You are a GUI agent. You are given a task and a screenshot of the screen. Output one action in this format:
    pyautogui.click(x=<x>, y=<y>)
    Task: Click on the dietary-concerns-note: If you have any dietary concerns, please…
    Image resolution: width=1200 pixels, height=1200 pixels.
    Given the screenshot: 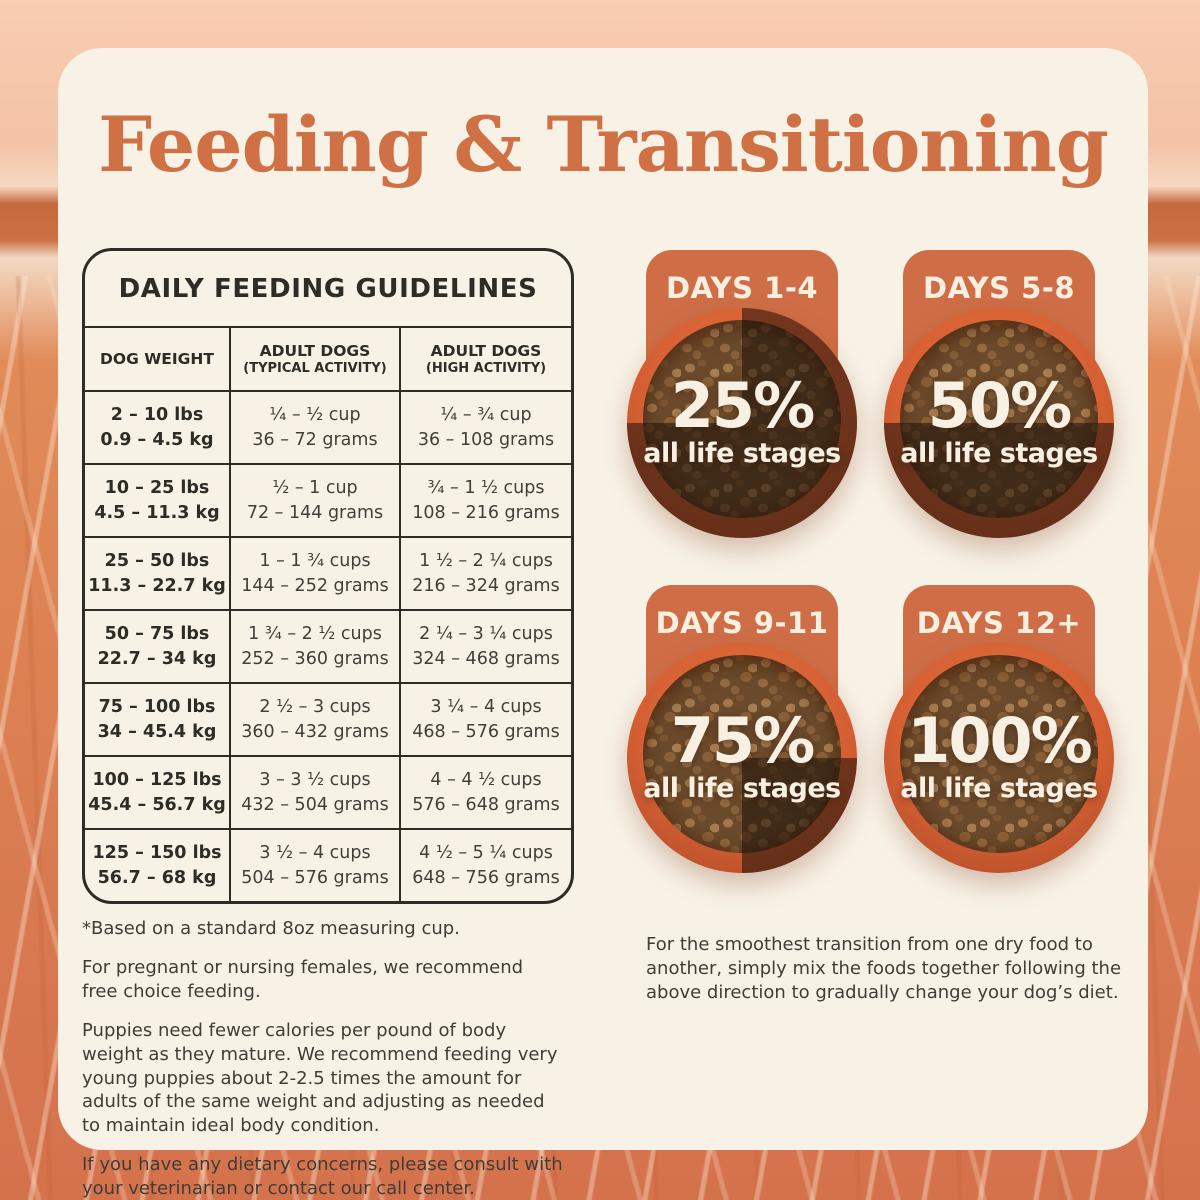 What is the action you would take?
    pyautogui.click(x=322, y=1177)
    